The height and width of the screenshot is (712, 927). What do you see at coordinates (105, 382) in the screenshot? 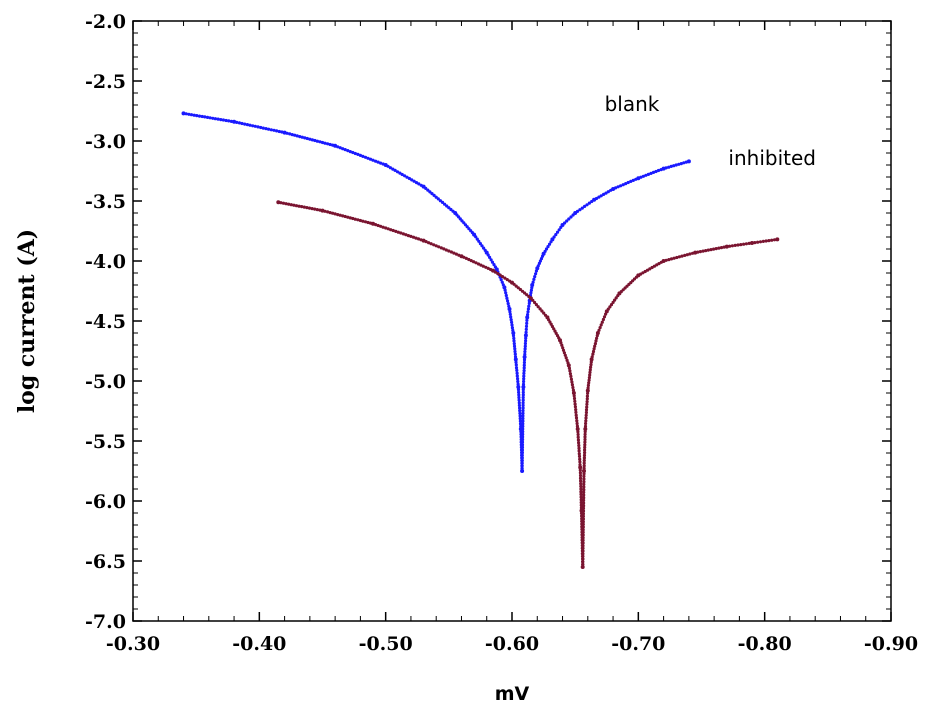
I see `y-tick-label: -5.0` at bounding box center [105, 382].